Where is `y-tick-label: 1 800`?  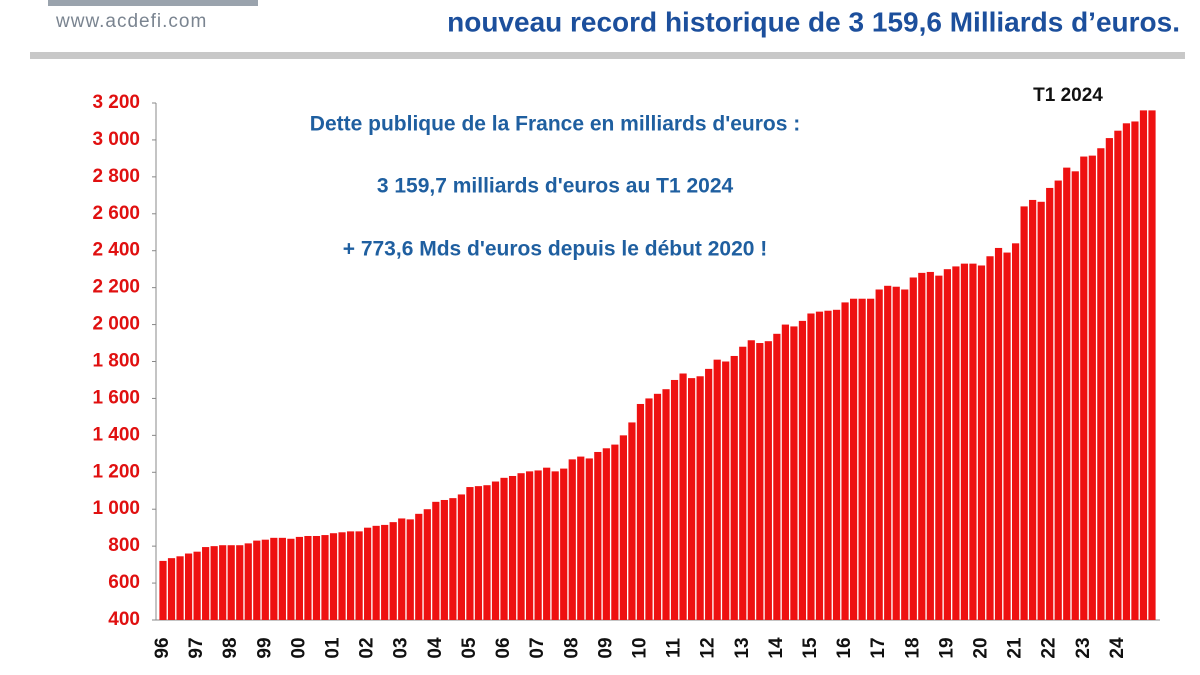
y-tick-label: 1 800 is located at coordinates (116, 361).